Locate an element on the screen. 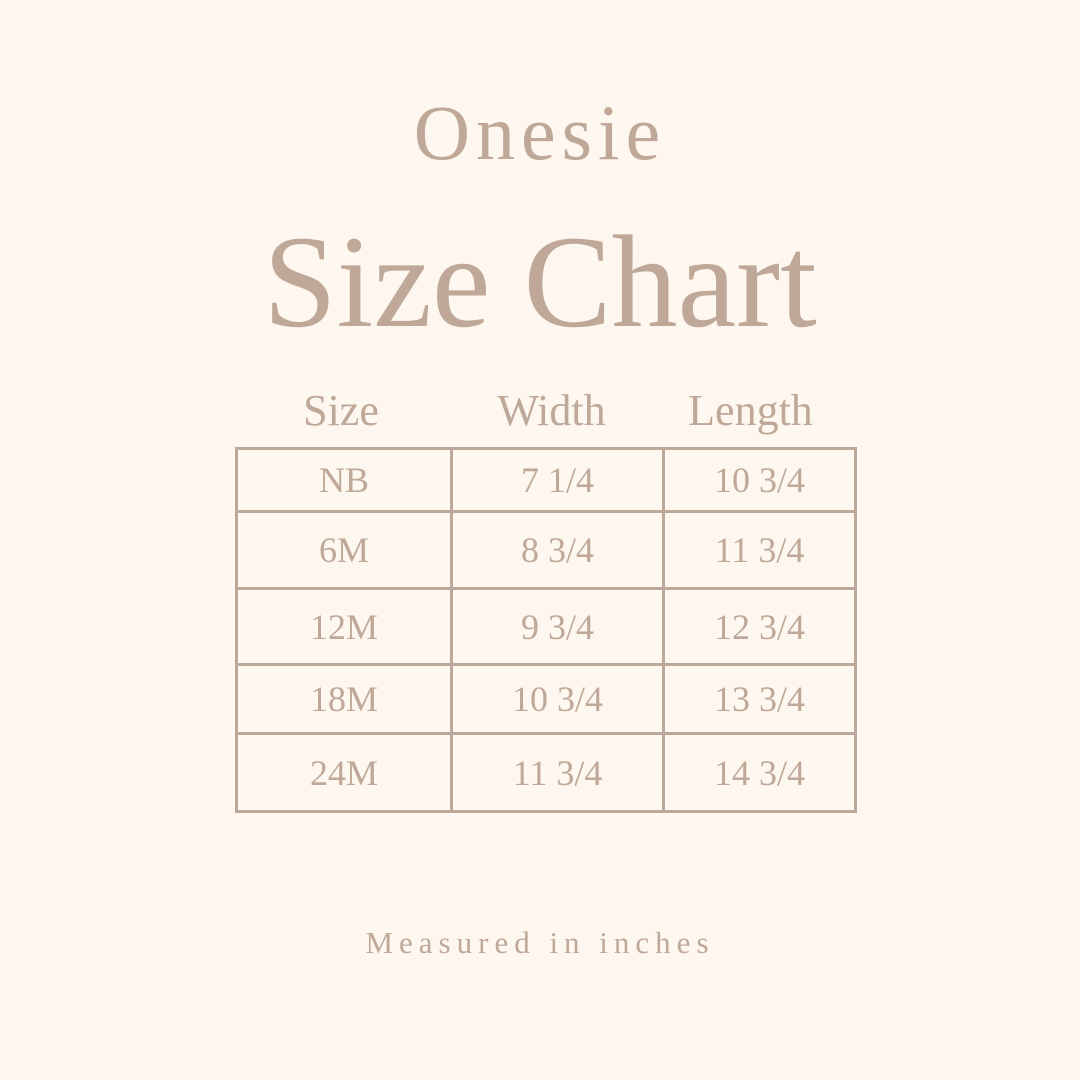 The image size is (1080, 1080). table-cell: 8 3/4 is located at coordinates (557, 550).